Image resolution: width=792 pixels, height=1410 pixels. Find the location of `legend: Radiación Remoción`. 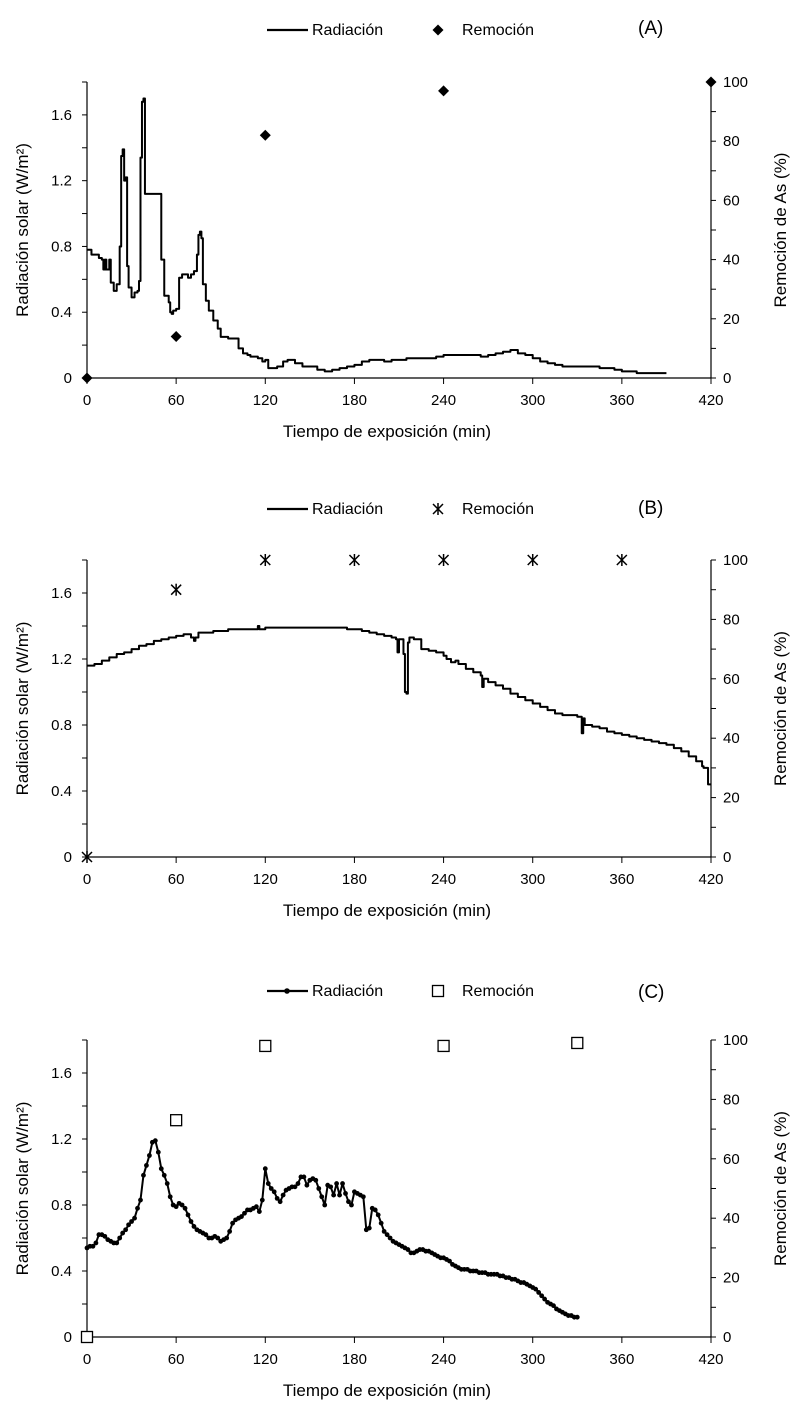

legend: Radiación Remoción is located at coordinates (400, 509).